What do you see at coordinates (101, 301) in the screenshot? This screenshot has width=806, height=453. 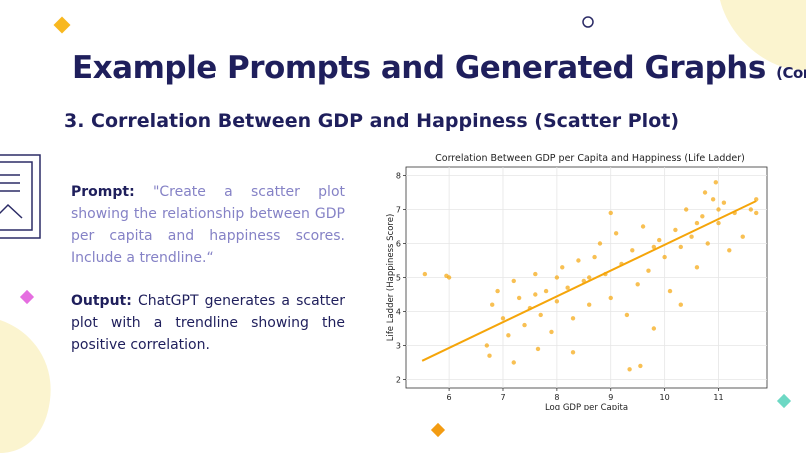 I see `output-label: Output:` at bounding box center [101, 301].